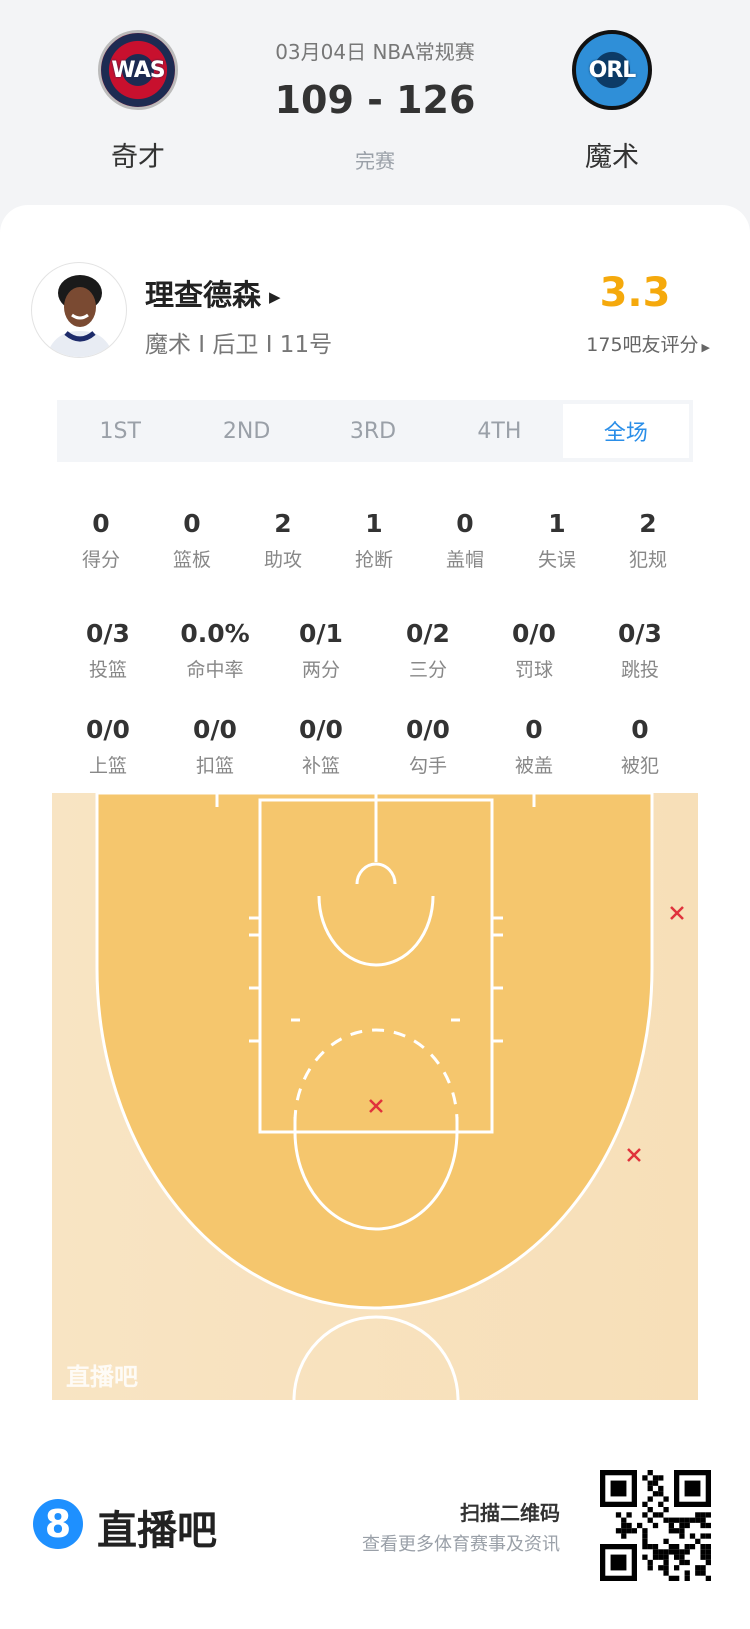 The image size is (750, 1629). What do you see at coordinates (534, 650) in the screenshot?
I see `stat-item: 0/0 罚球` at bounding box center [534, 650].